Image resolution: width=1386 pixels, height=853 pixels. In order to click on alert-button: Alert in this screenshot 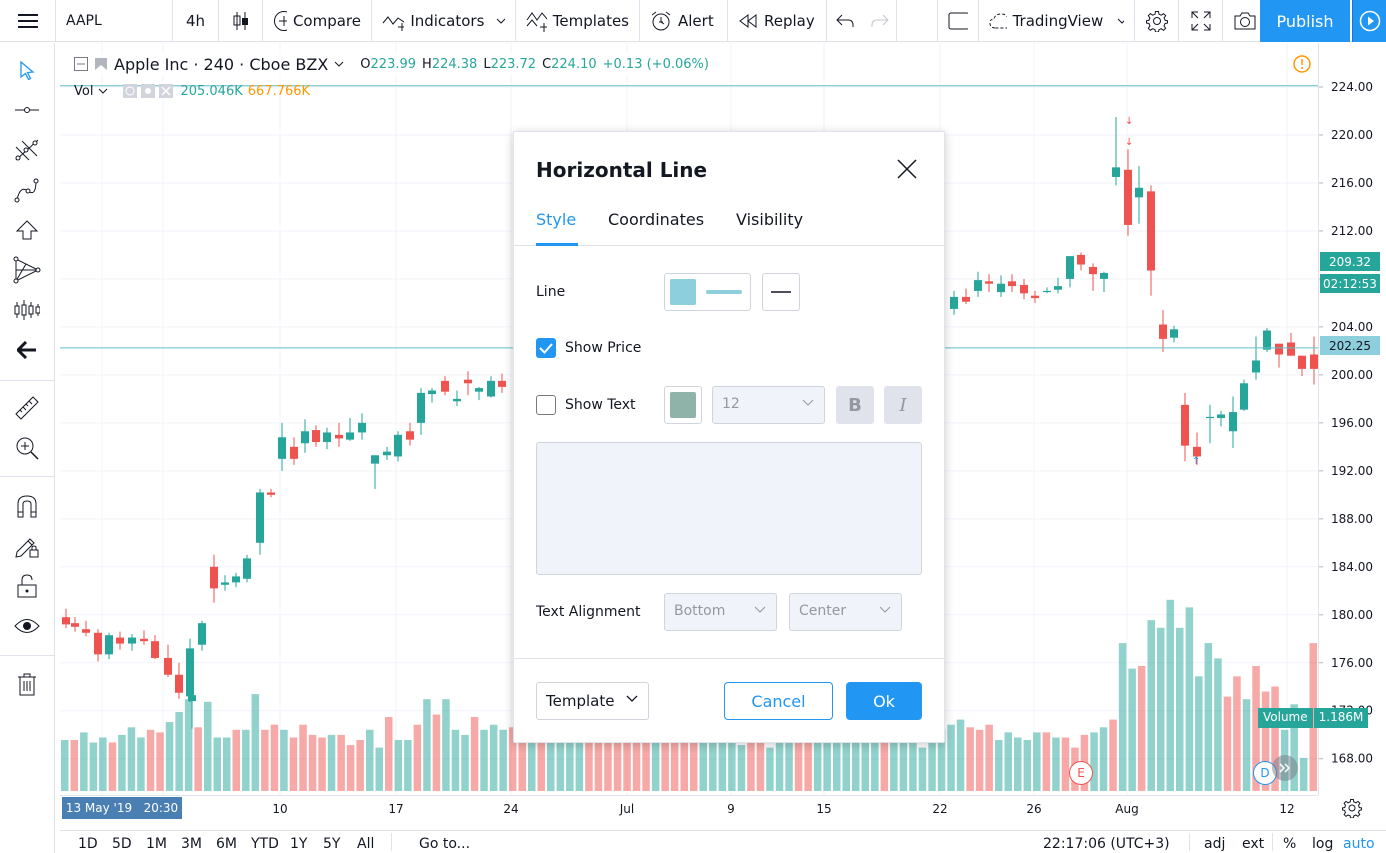, I will do `click(684, 21)`.